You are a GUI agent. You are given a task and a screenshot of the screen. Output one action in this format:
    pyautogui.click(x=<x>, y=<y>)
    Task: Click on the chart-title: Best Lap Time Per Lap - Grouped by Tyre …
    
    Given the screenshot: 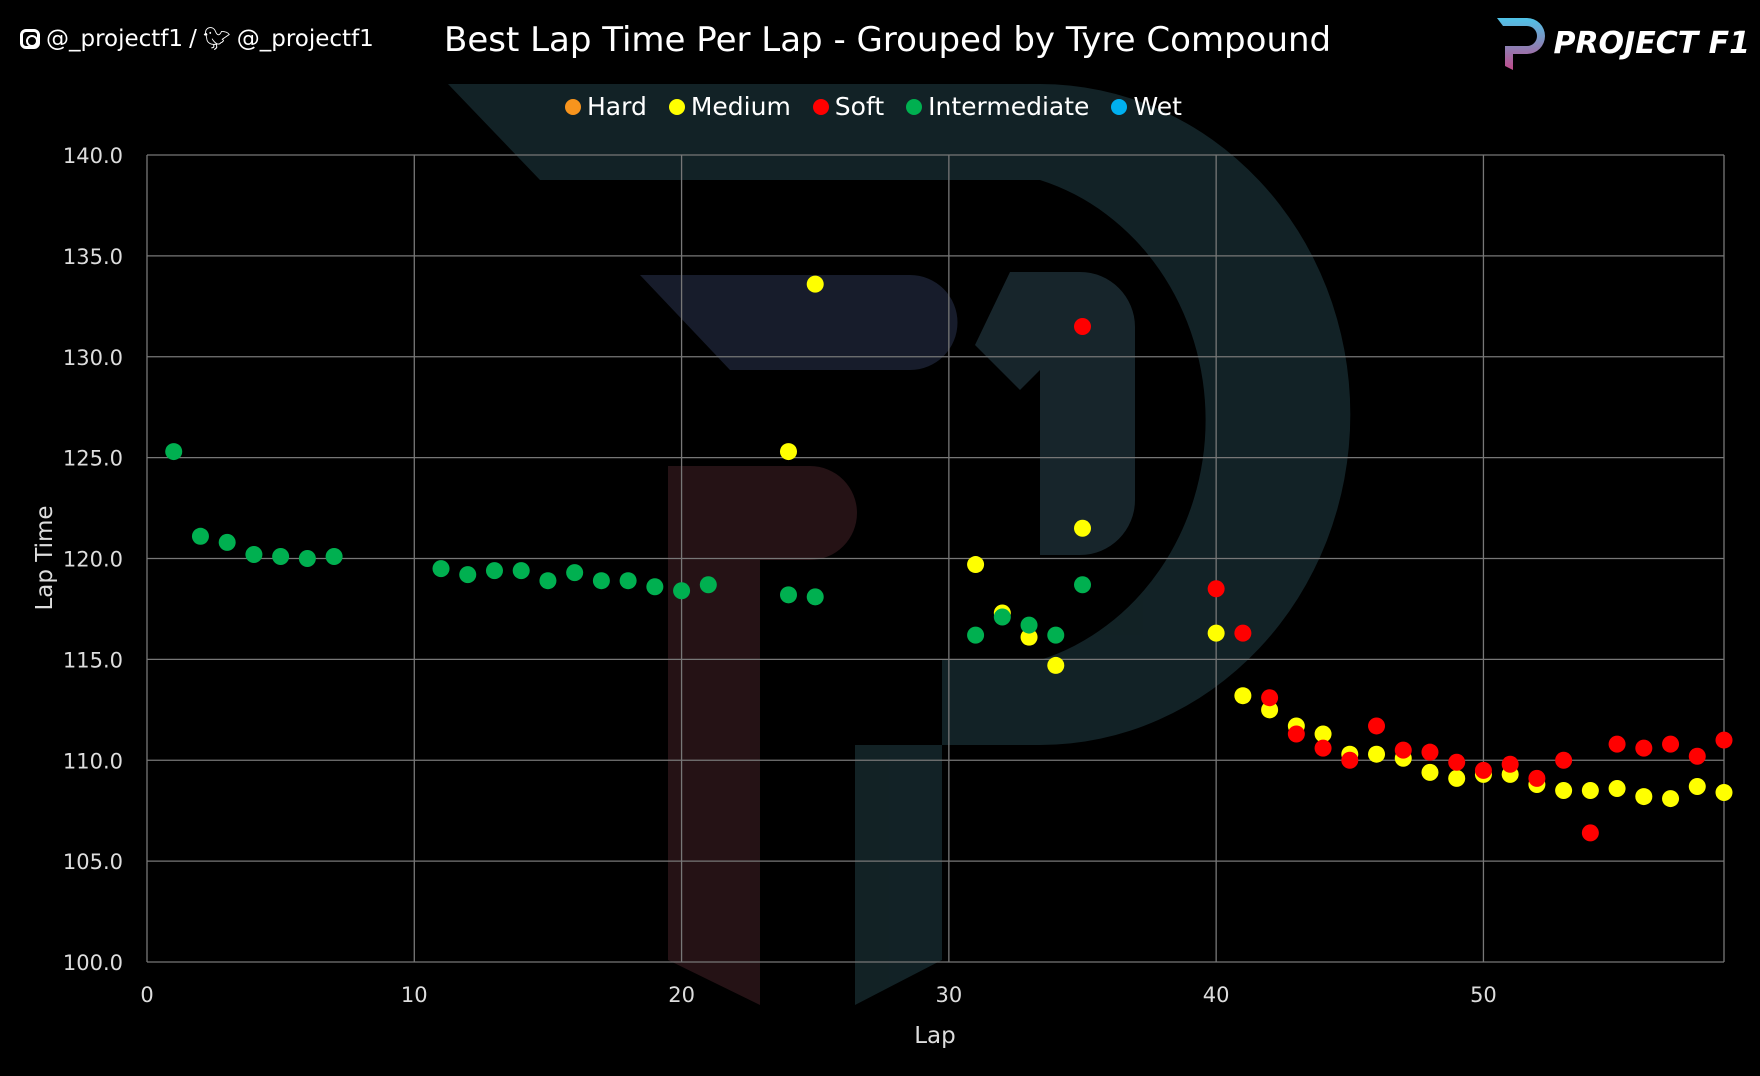 What is the action you would take?
    pyautogui.click(x=888, y=40)
    